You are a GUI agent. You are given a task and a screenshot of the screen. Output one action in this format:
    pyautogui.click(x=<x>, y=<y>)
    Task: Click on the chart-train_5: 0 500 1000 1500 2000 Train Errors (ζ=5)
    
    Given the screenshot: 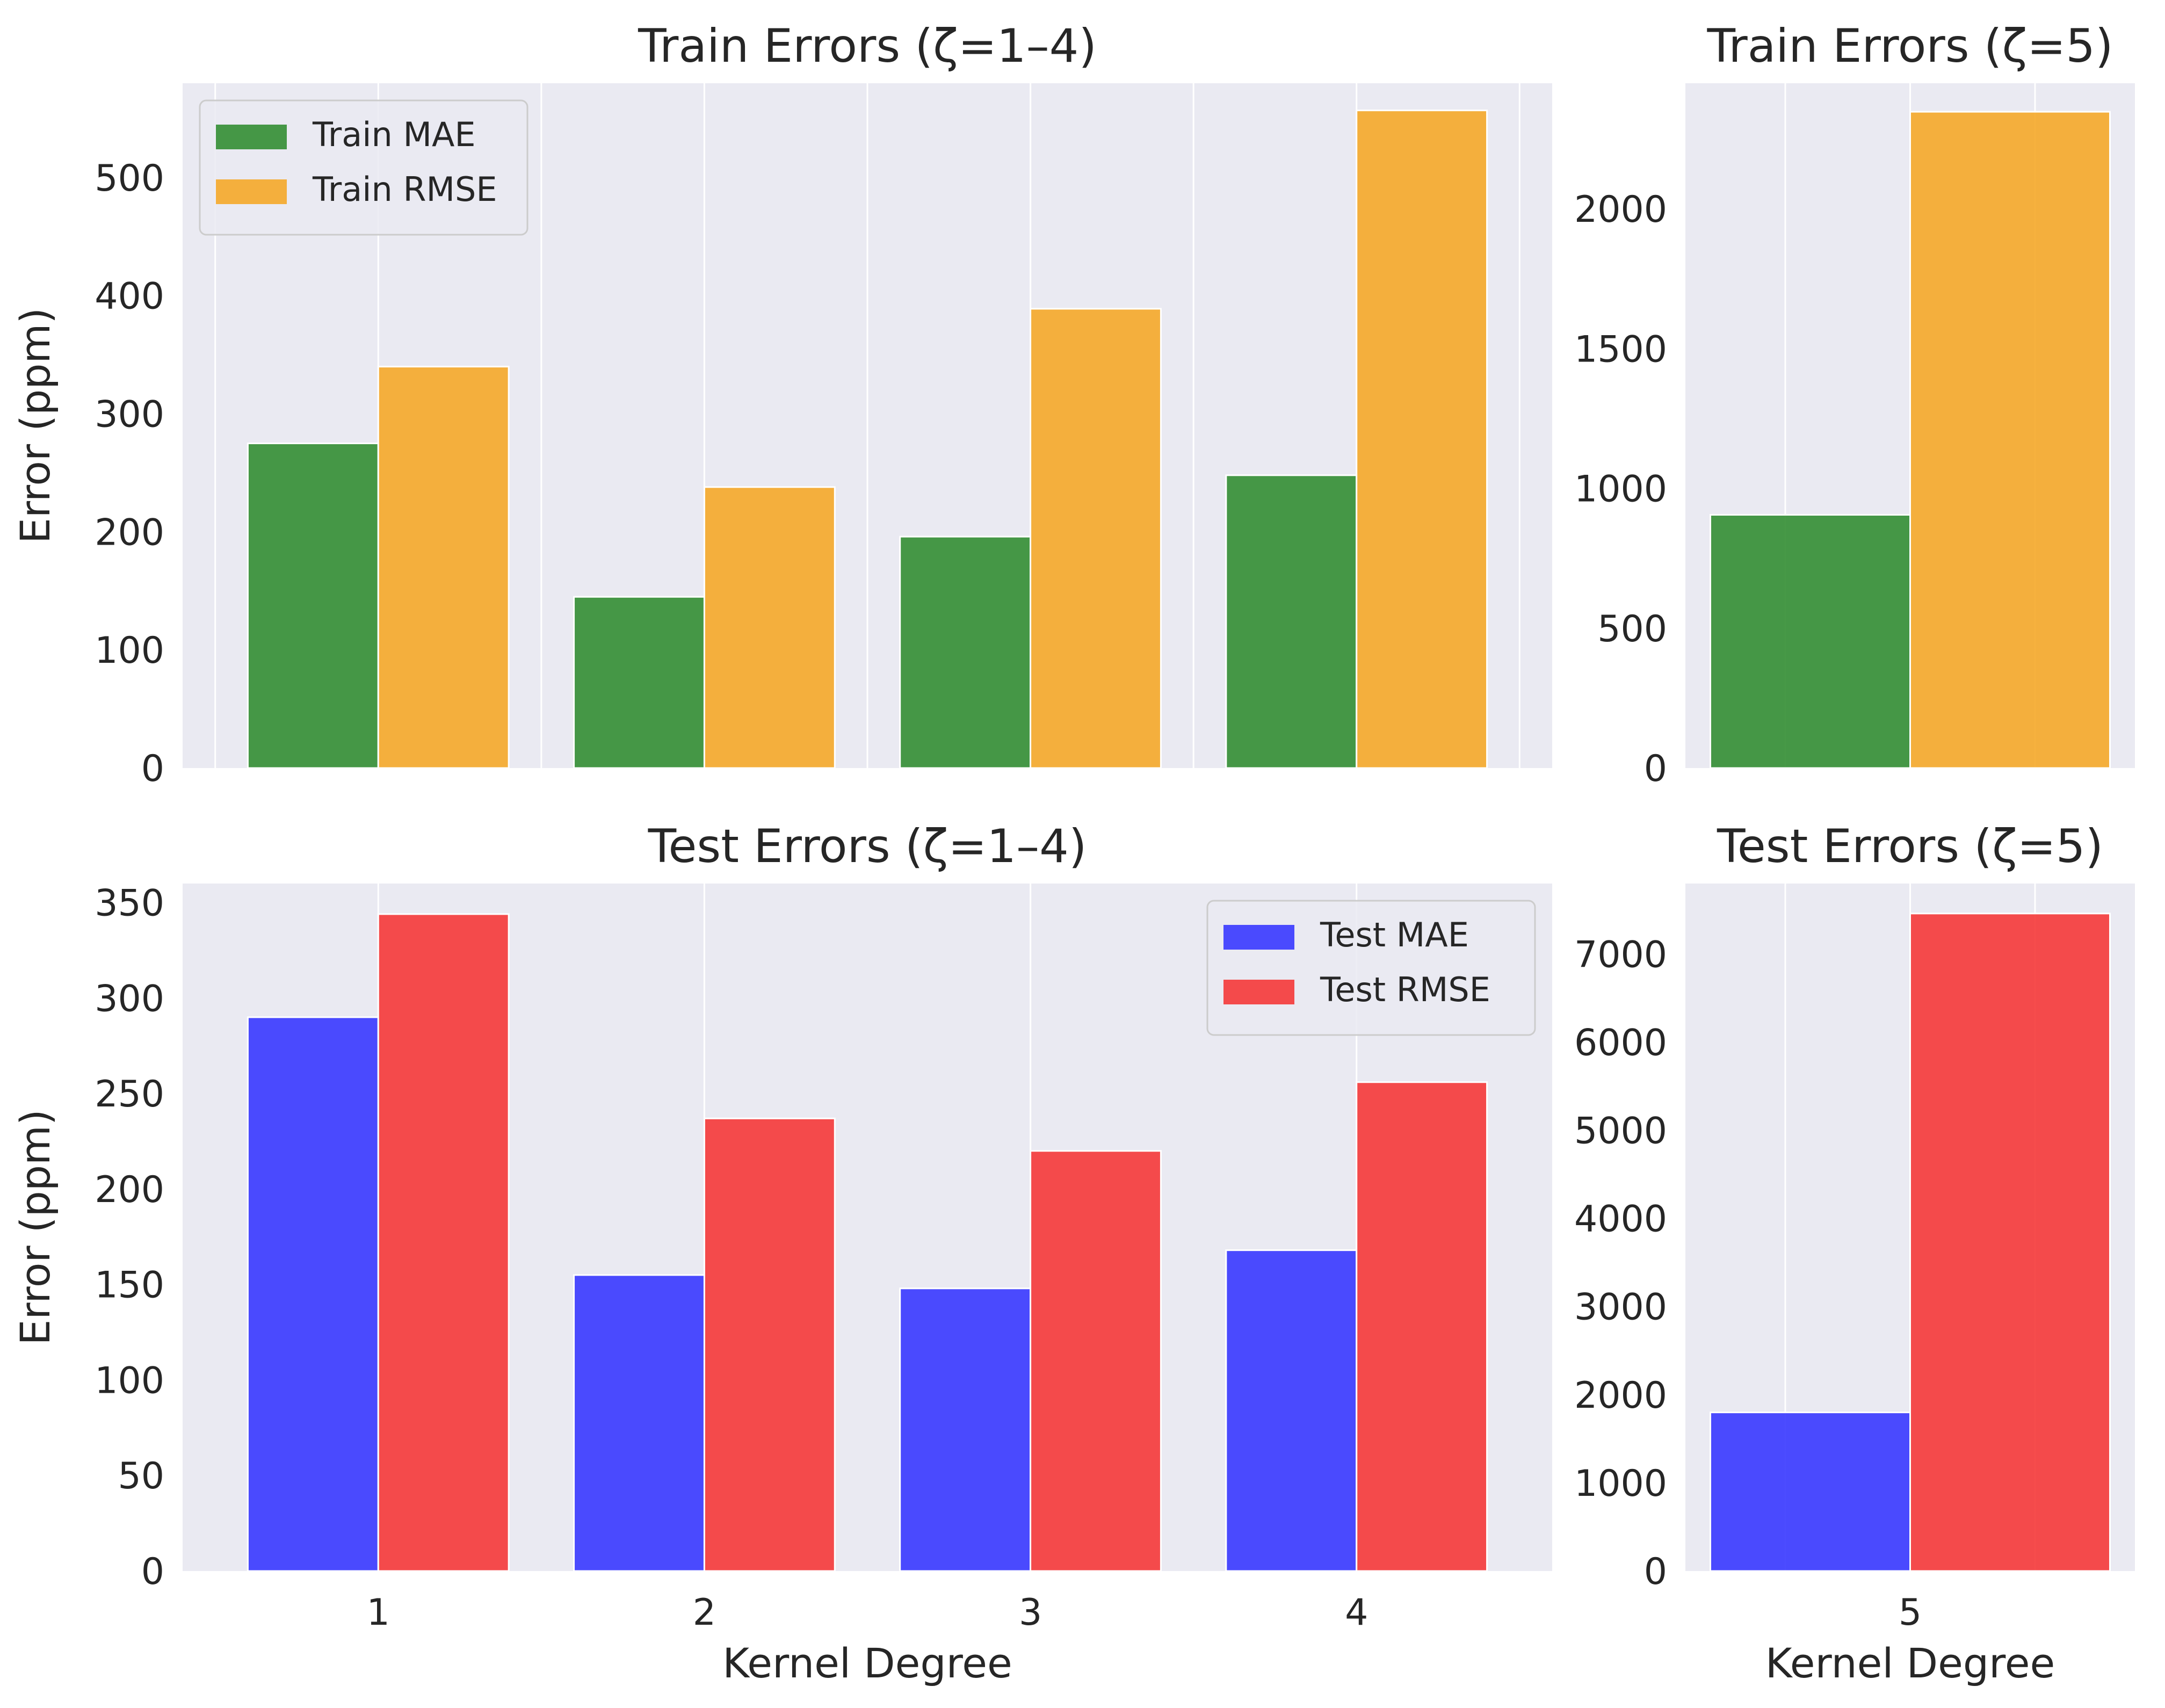 What is the action you would take?
    pyautogui.click(x=1854, y=404)
    